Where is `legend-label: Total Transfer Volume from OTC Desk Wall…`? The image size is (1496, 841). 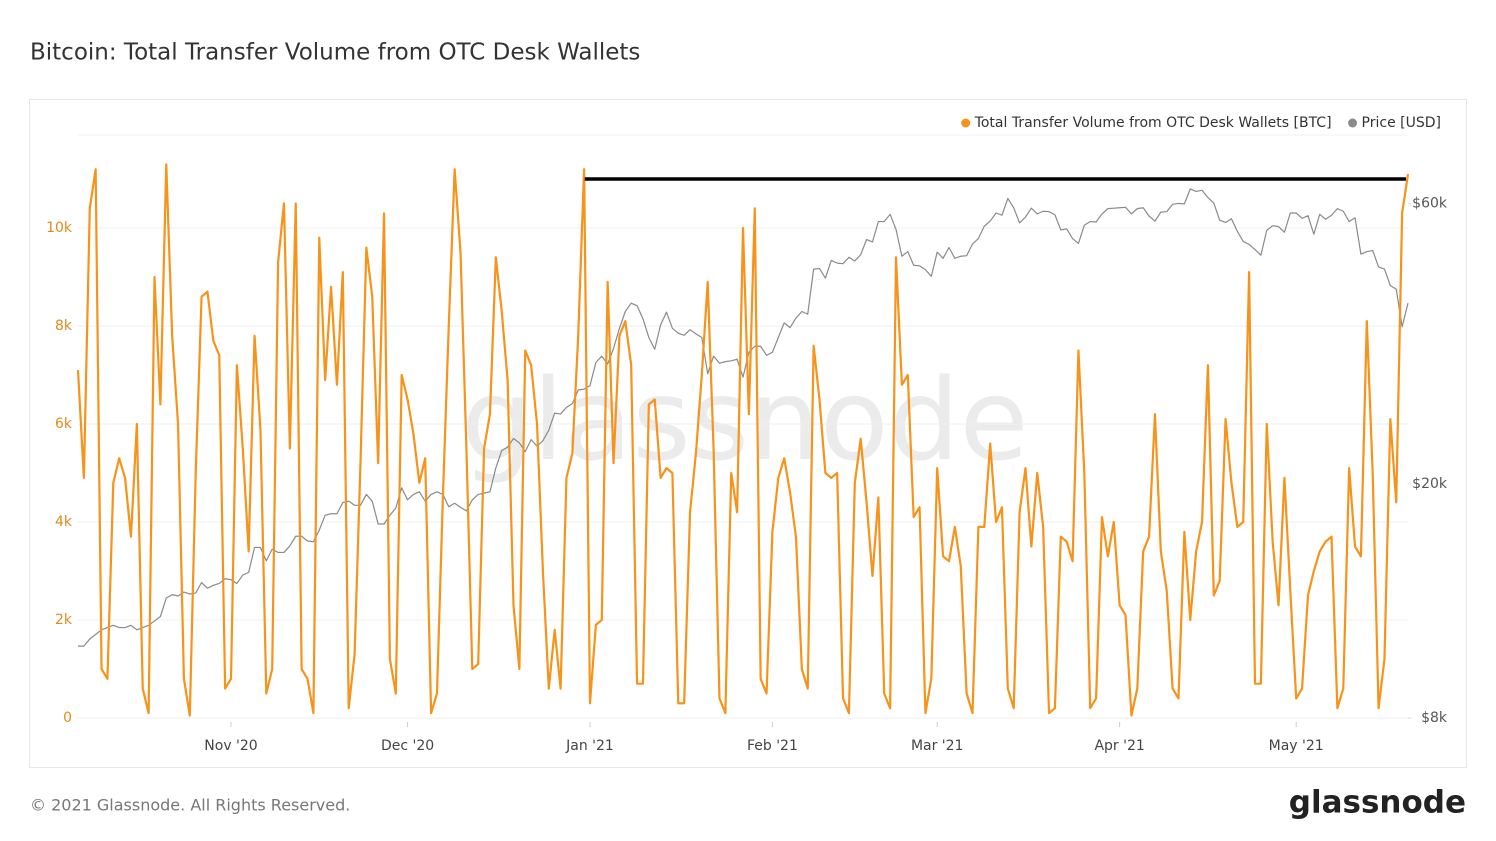 legend-label: Total Transfer Volume from OTC Desk Wall… is located at coordinates (1153, 123).